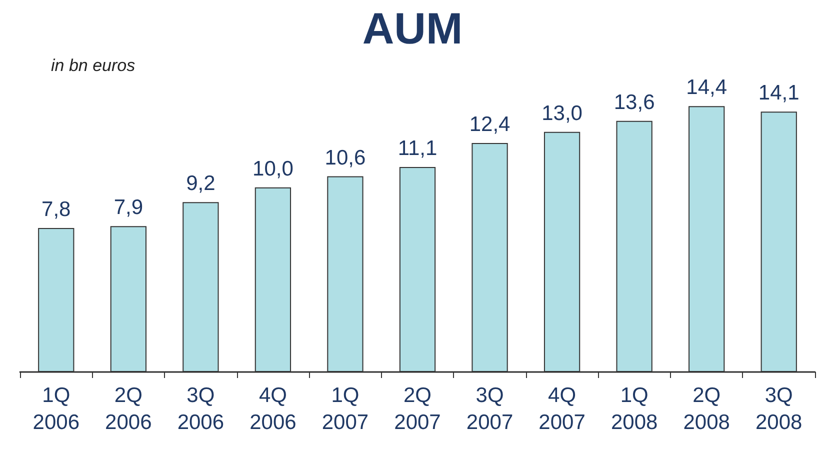 The width and height of the screenshot is (825, 451). I want to click on x-tick-label: 2Q 2007, so click(417, 409).